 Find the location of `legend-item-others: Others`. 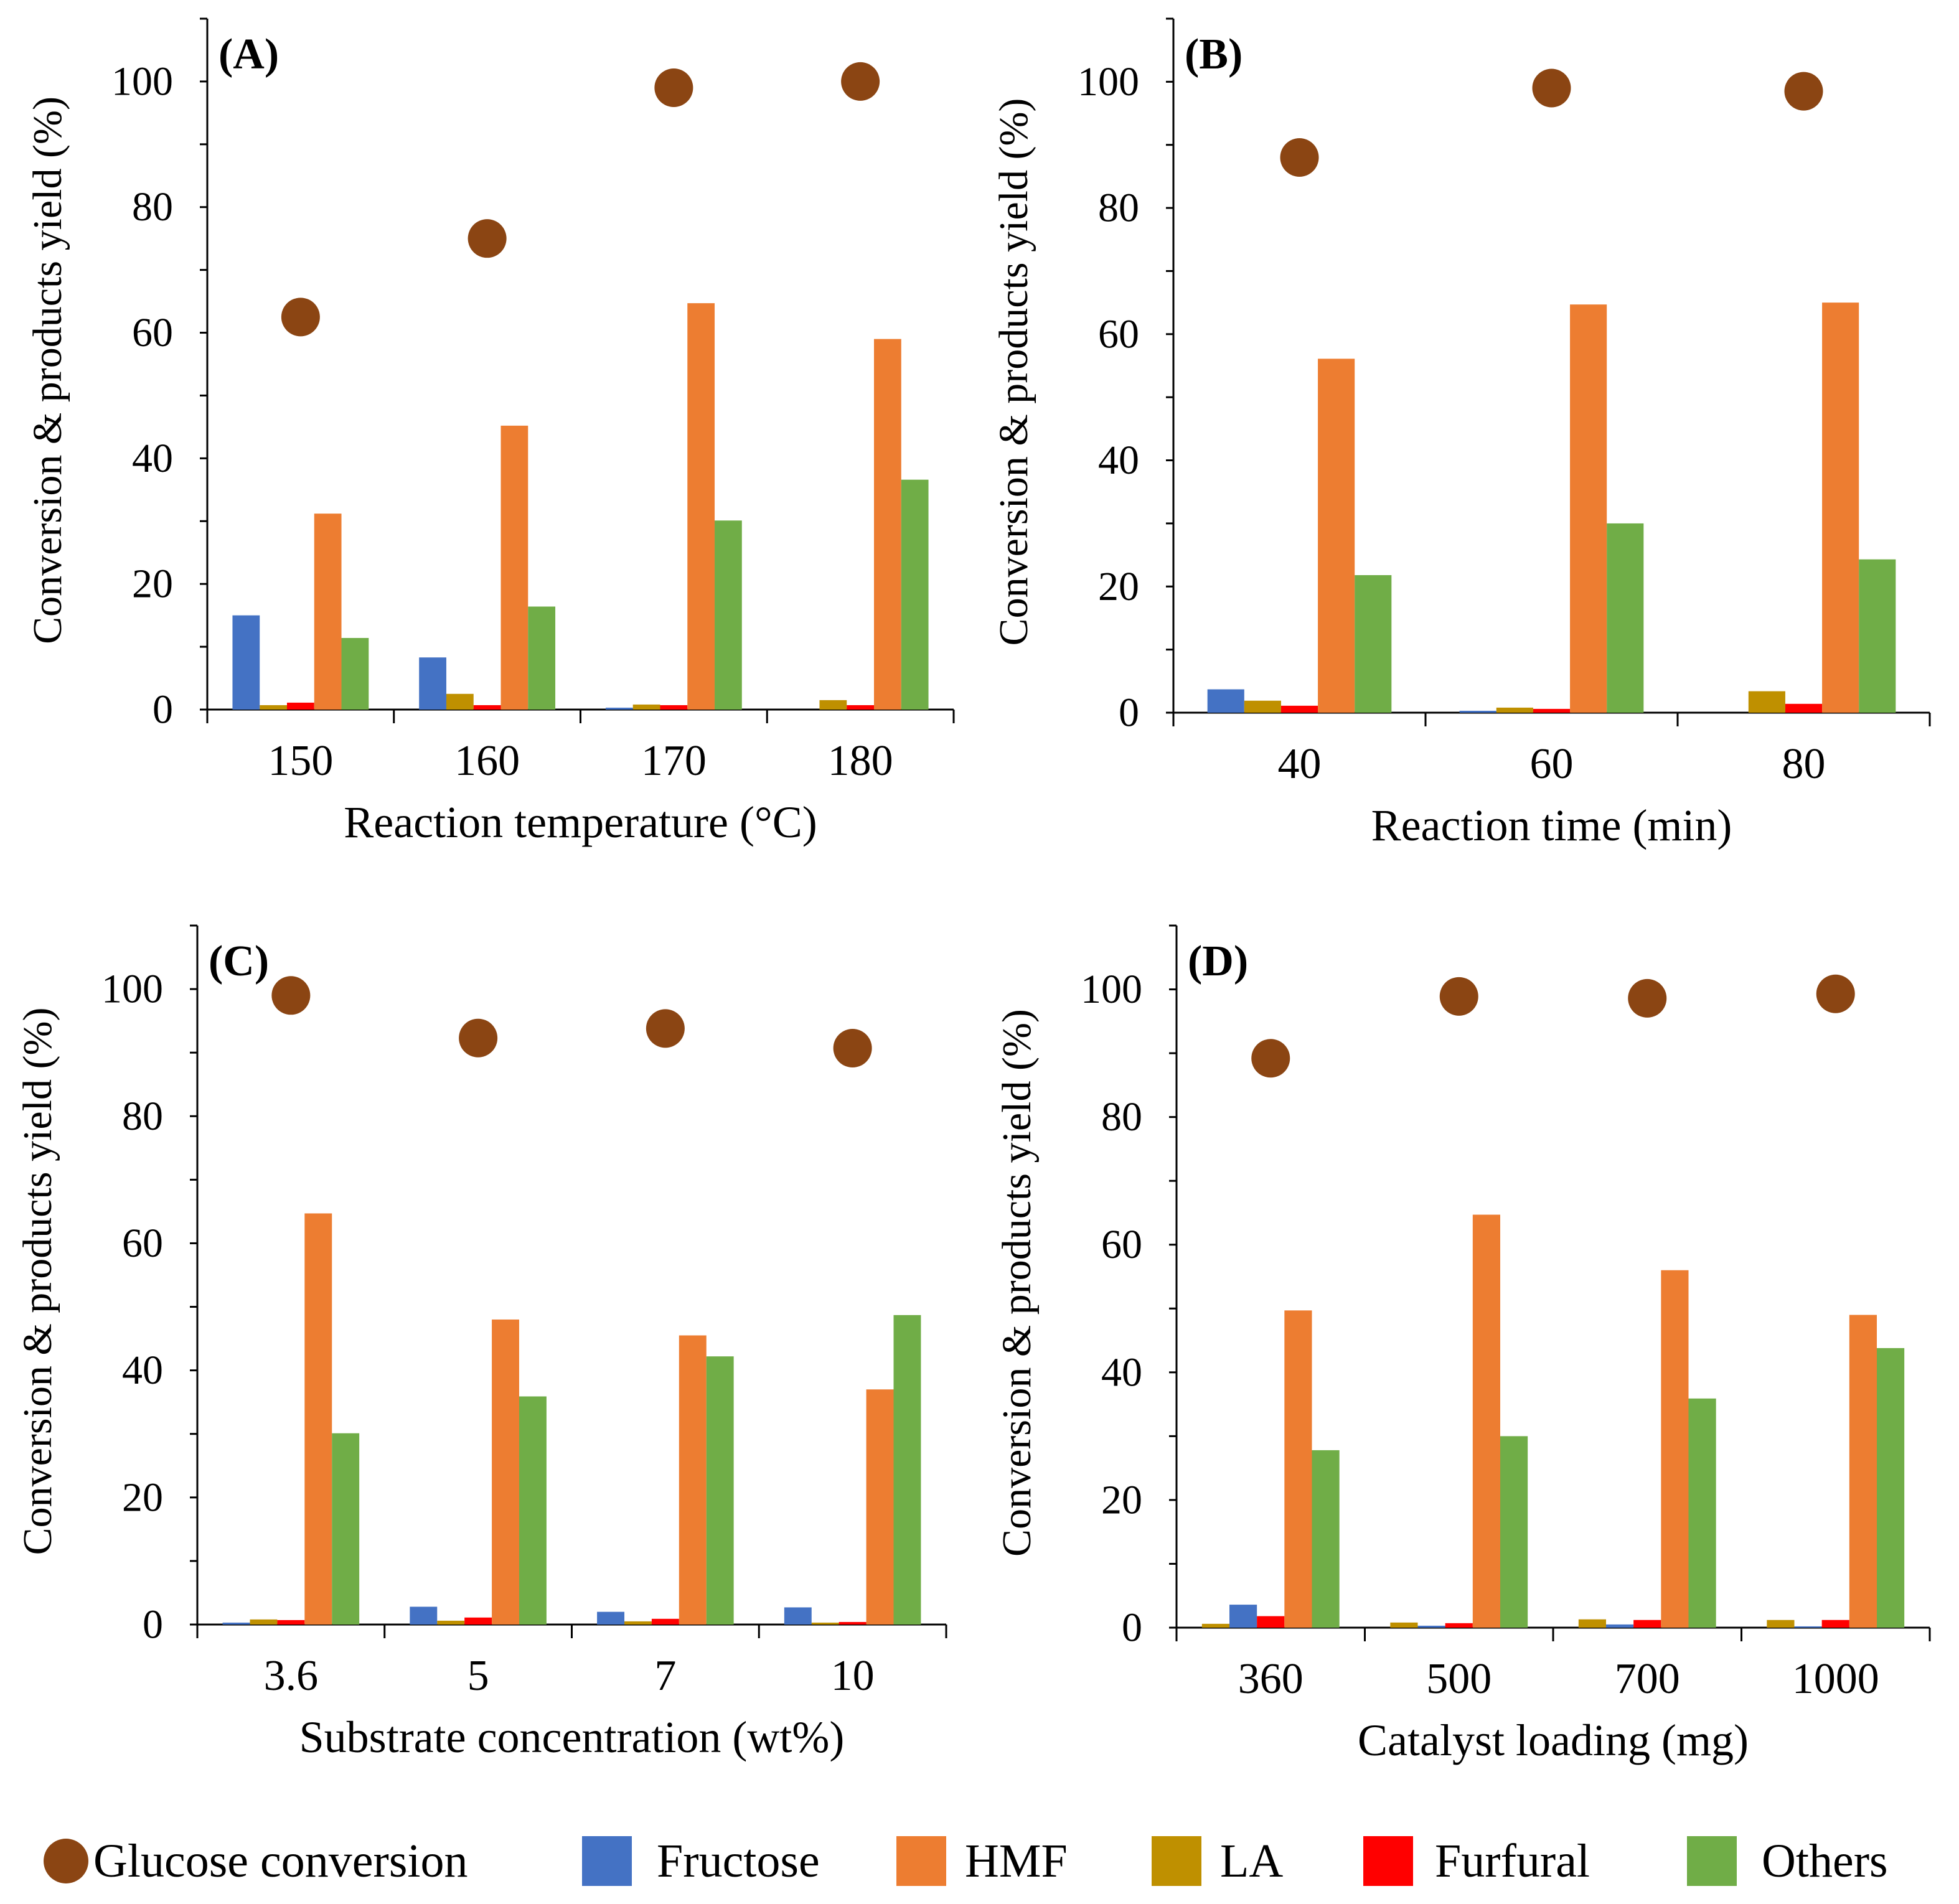

legend-item-others: Others is located at coordinates (1787, 1861).